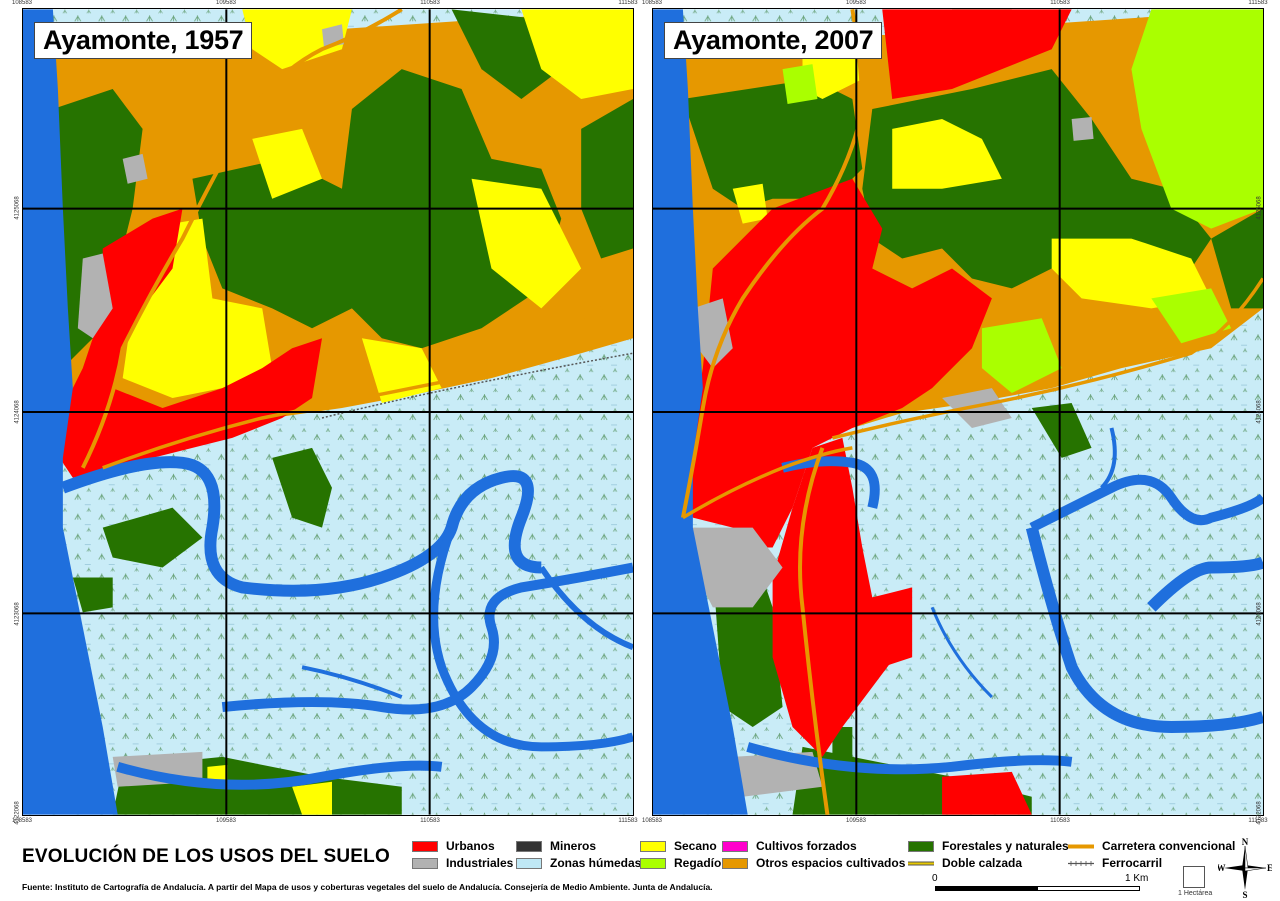 Image resolution: width=1280 pixels, height=901 pixels. I want to click on scale-bar, so click(1037, 888).